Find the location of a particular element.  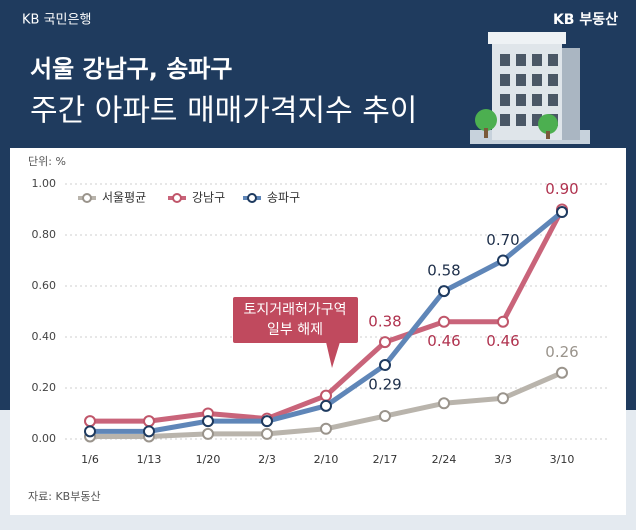

y-tick-label: 0.40 is located at coordinates (44, 336).